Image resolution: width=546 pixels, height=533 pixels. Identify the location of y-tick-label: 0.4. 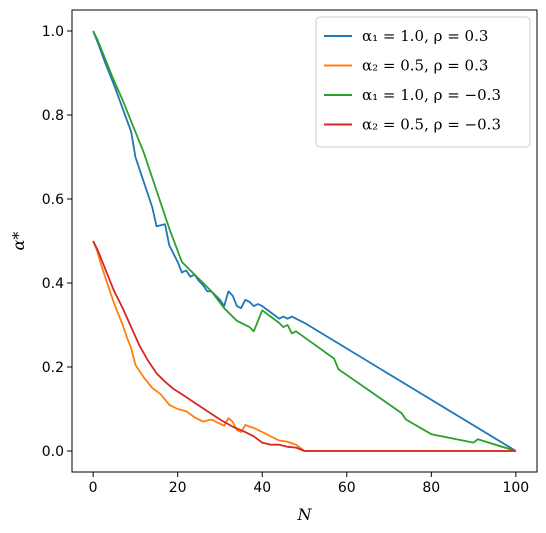
(53, 284).